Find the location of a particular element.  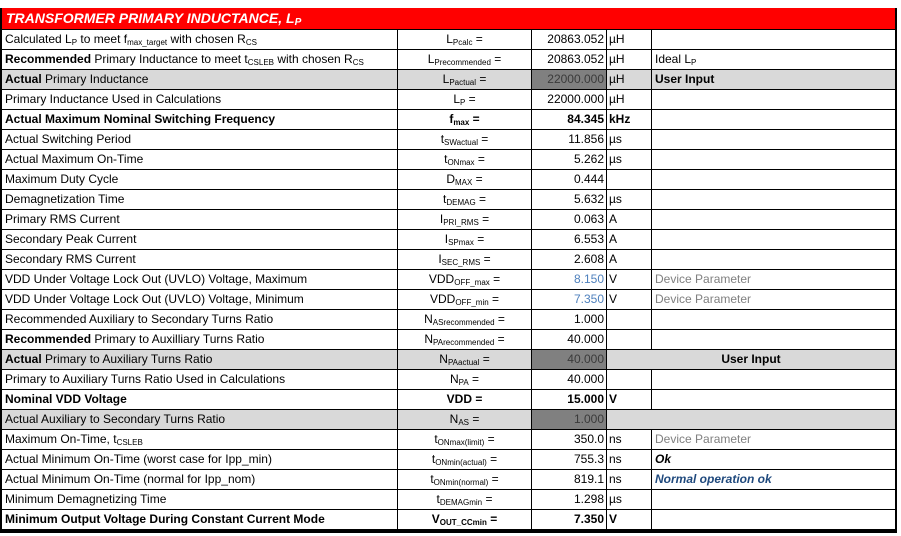

value-cell: 20863.052 is located at coordinates (569, 59).